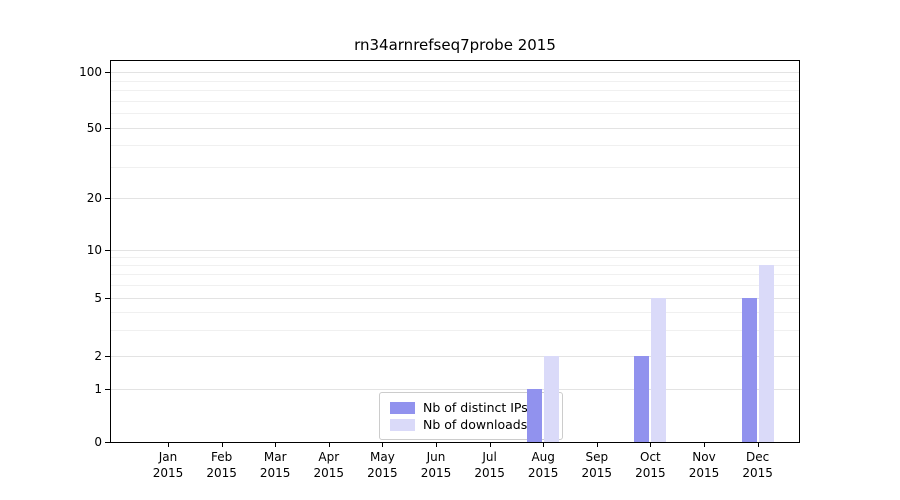 This screenshot has height=500, width=900. Describe the element at coordinates (475, 424) in the screenshot. I see `legend-label: Nb of downloads` at that location.